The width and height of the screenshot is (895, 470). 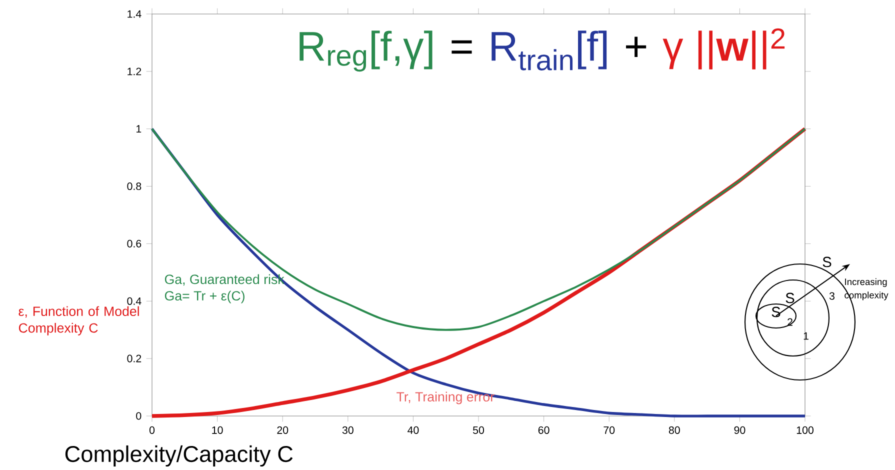 I want to click on x-tick-label: 70, so click(x=609, y=430).